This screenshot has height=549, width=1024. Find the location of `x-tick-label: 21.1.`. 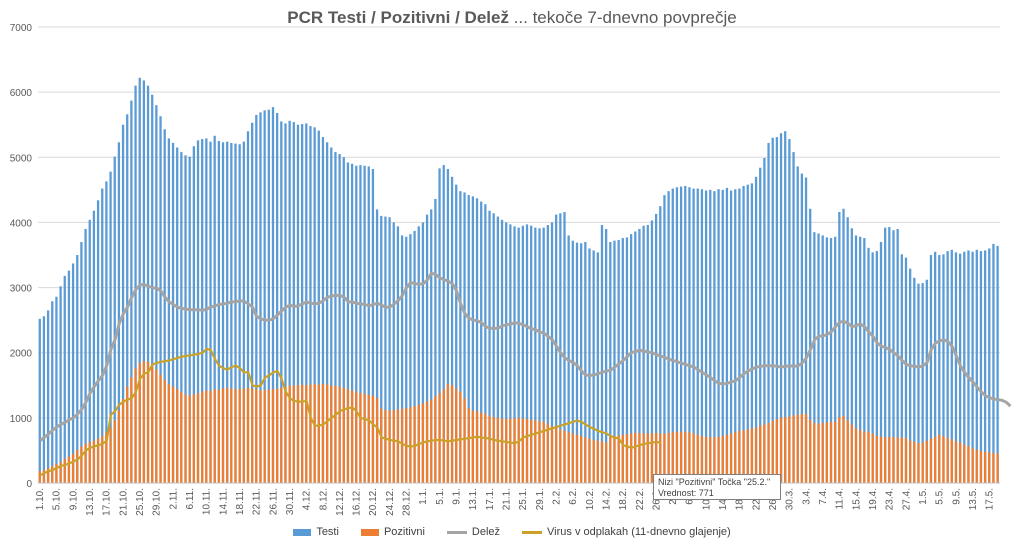

x-tick-label: 21.1. is located at coordinates (507, 499).